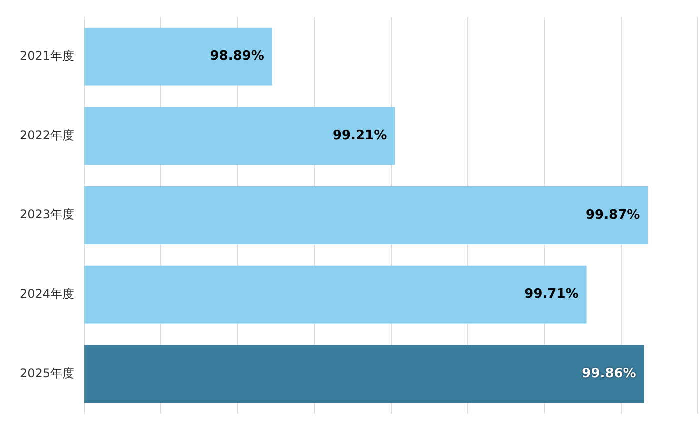 The height and width of the screenshot is (431, 700). Describe the element at coordinates (47, 215) in the screenshot. I see `y-tick-label: 2023年度` at that location.